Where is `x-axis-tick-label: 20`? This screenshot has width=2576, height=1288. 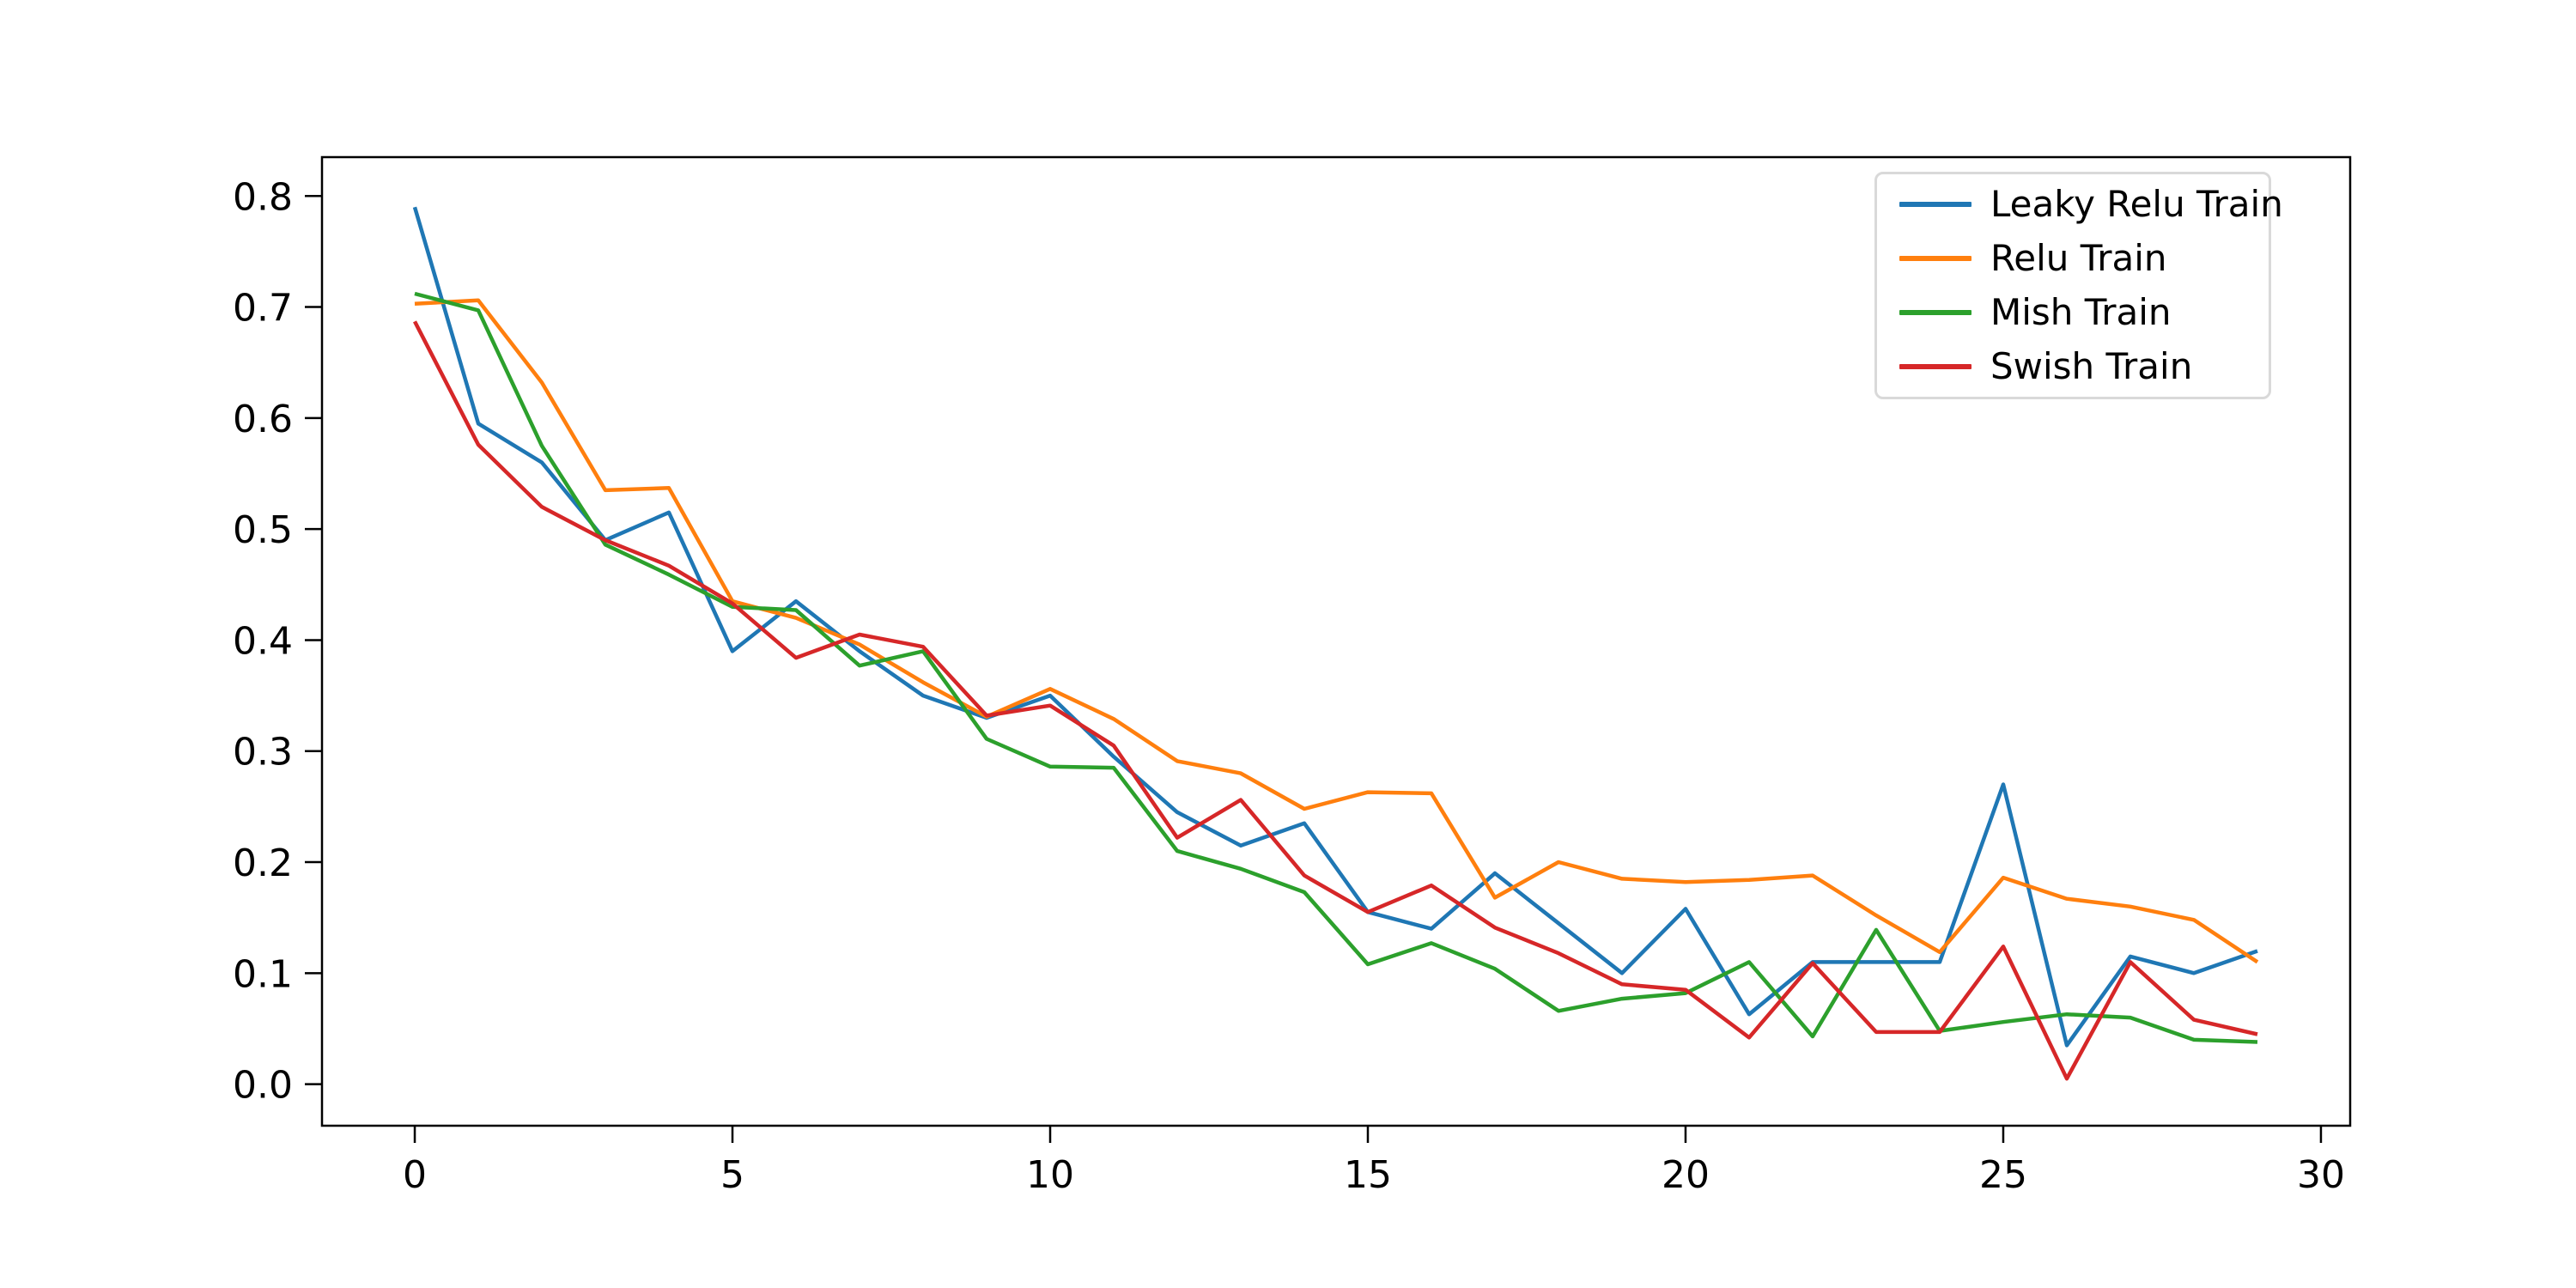
x-axis-tick-label: 20 is located at coordinates (1686, 1175).